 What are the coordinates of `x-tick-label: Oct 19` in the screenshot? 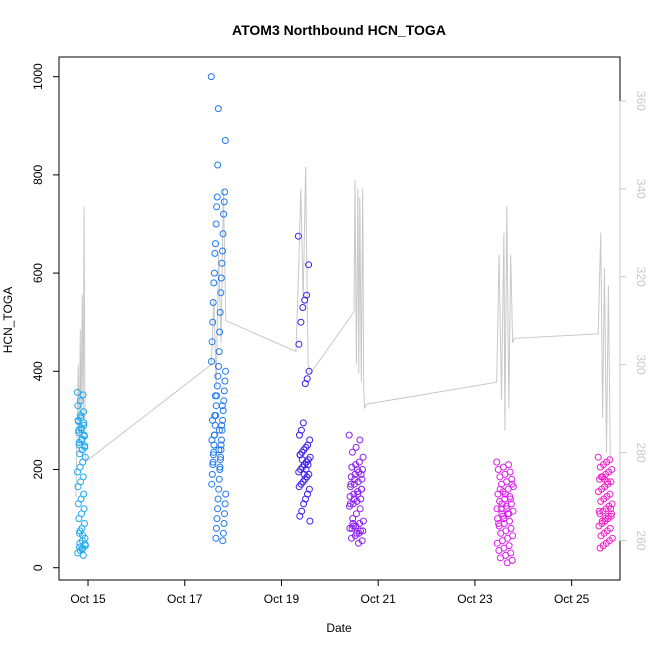 It's located at (282, 599).